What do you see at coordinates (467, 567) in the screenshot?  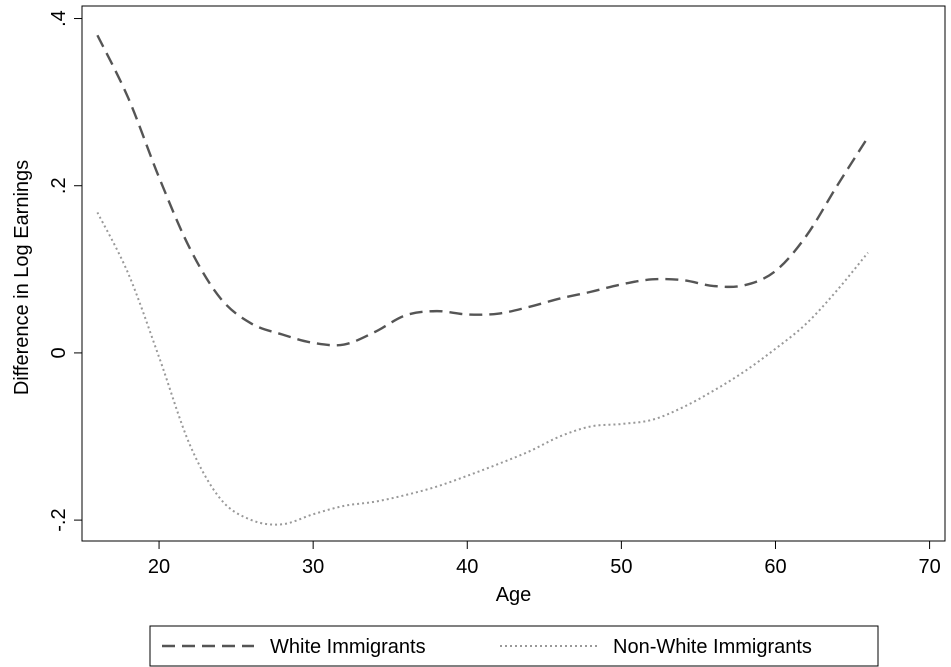 I see `x-tick-label-40: 40` at bounding box center [467, 567].